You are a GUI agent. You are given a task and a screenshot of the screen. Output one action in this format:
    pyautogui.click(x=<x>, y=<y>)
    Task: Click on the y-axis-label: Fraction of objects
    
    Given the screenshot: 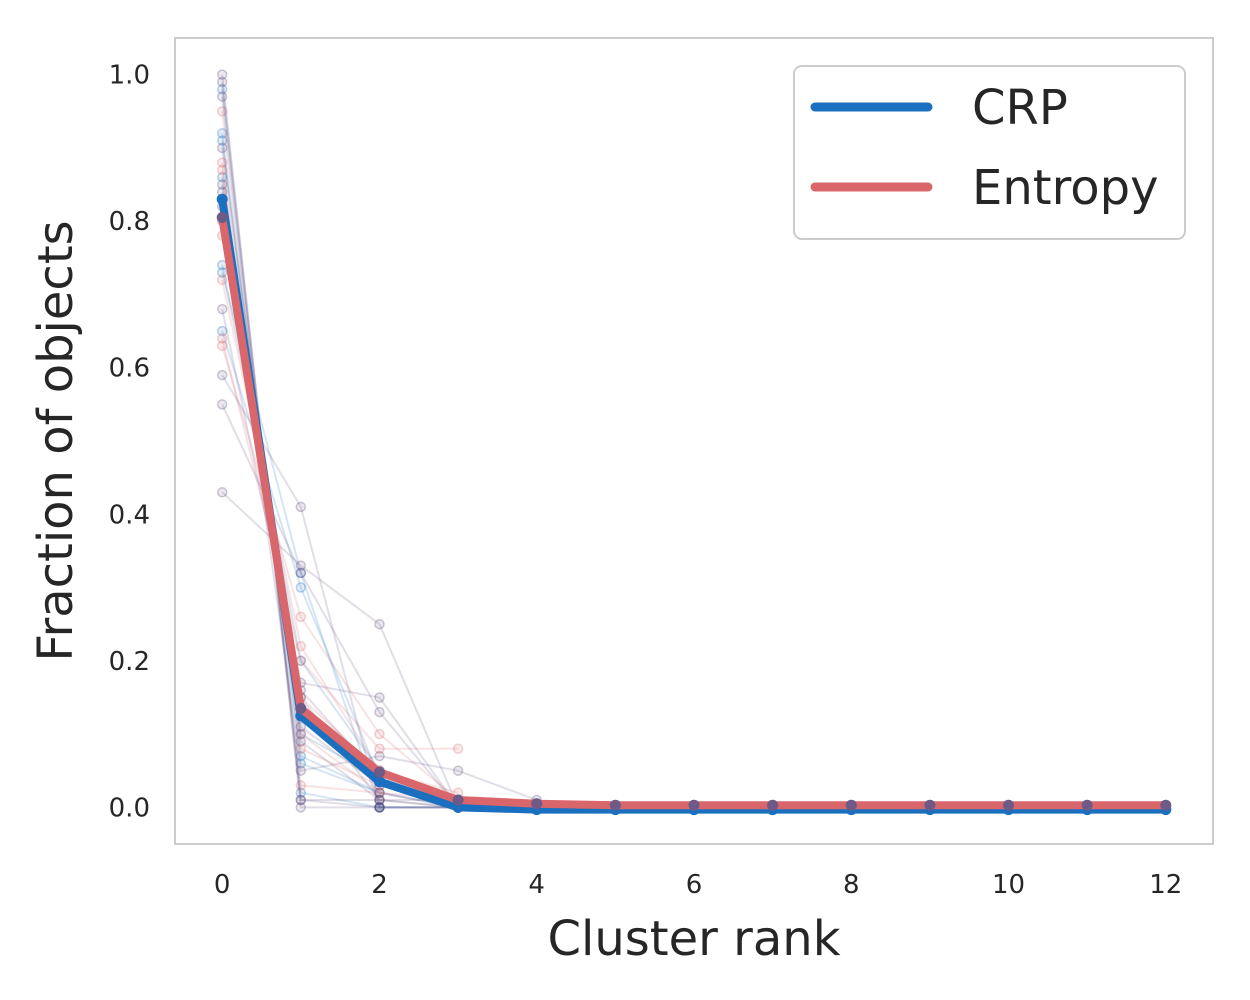 What is the action you would take?
    pyautogui.click(x=56, y=440)
    